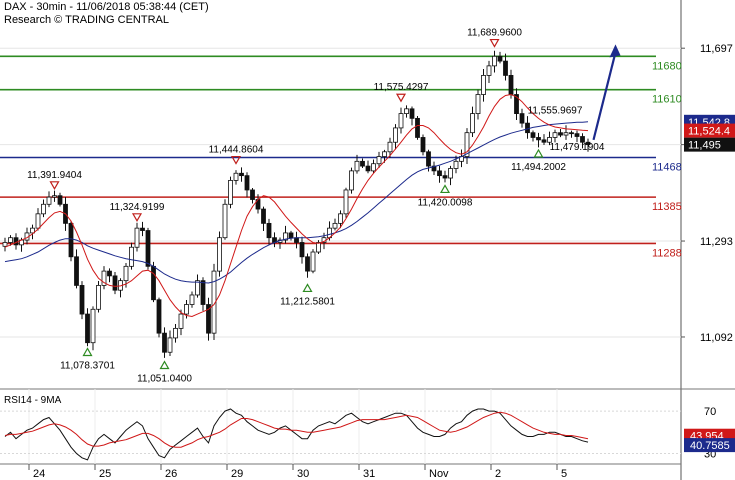  What do you see at coordinates (667, 253) in the screenshot?
I see `level-label: 11288` at bounding box center [667, 253].